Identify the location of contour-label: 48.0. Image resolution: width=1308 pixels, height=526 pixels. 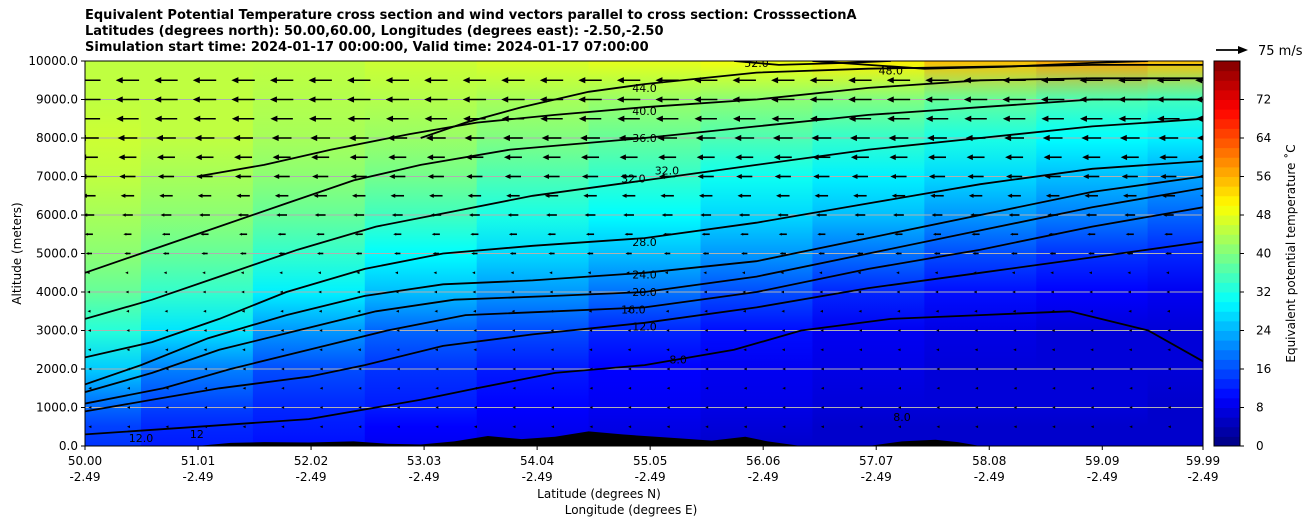
(891, 71).